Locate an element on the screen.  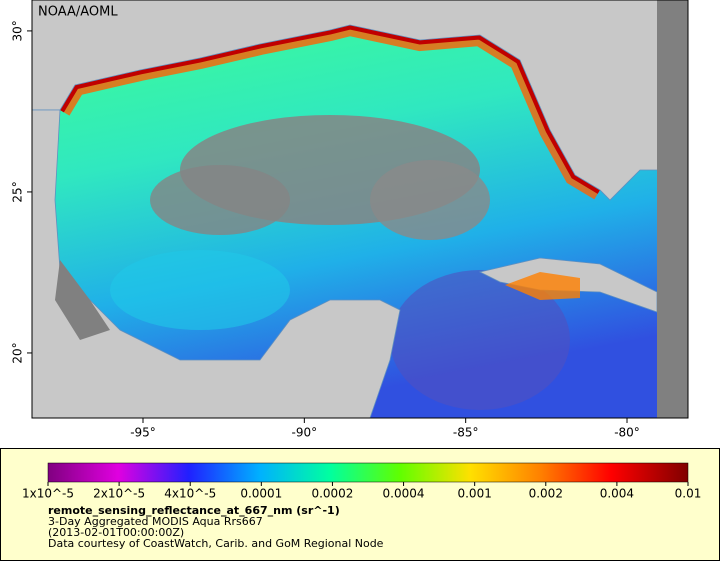
colorbar-tick-label: 0.001 is located at coordinates (474, 494).